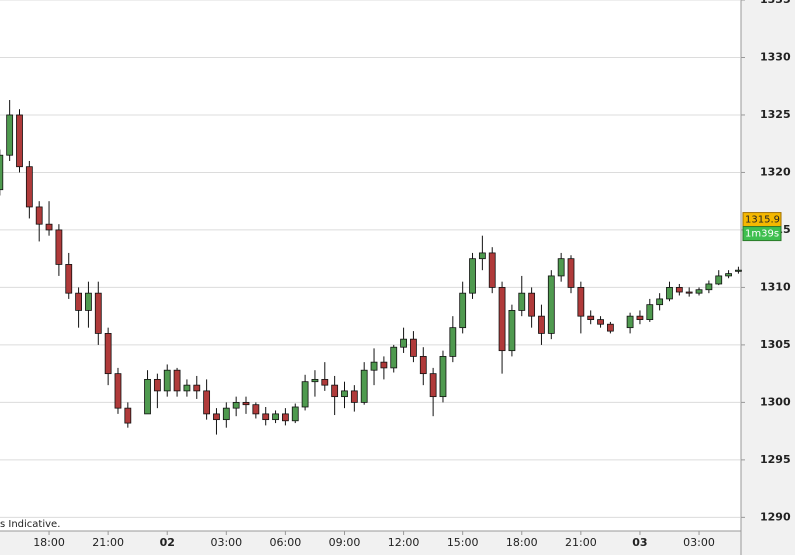 This screenshot has height=555, width=795. Describe the element at coordinates (286, 542) in the screenshot. I see `x-tick-label: 06:00` at that location.